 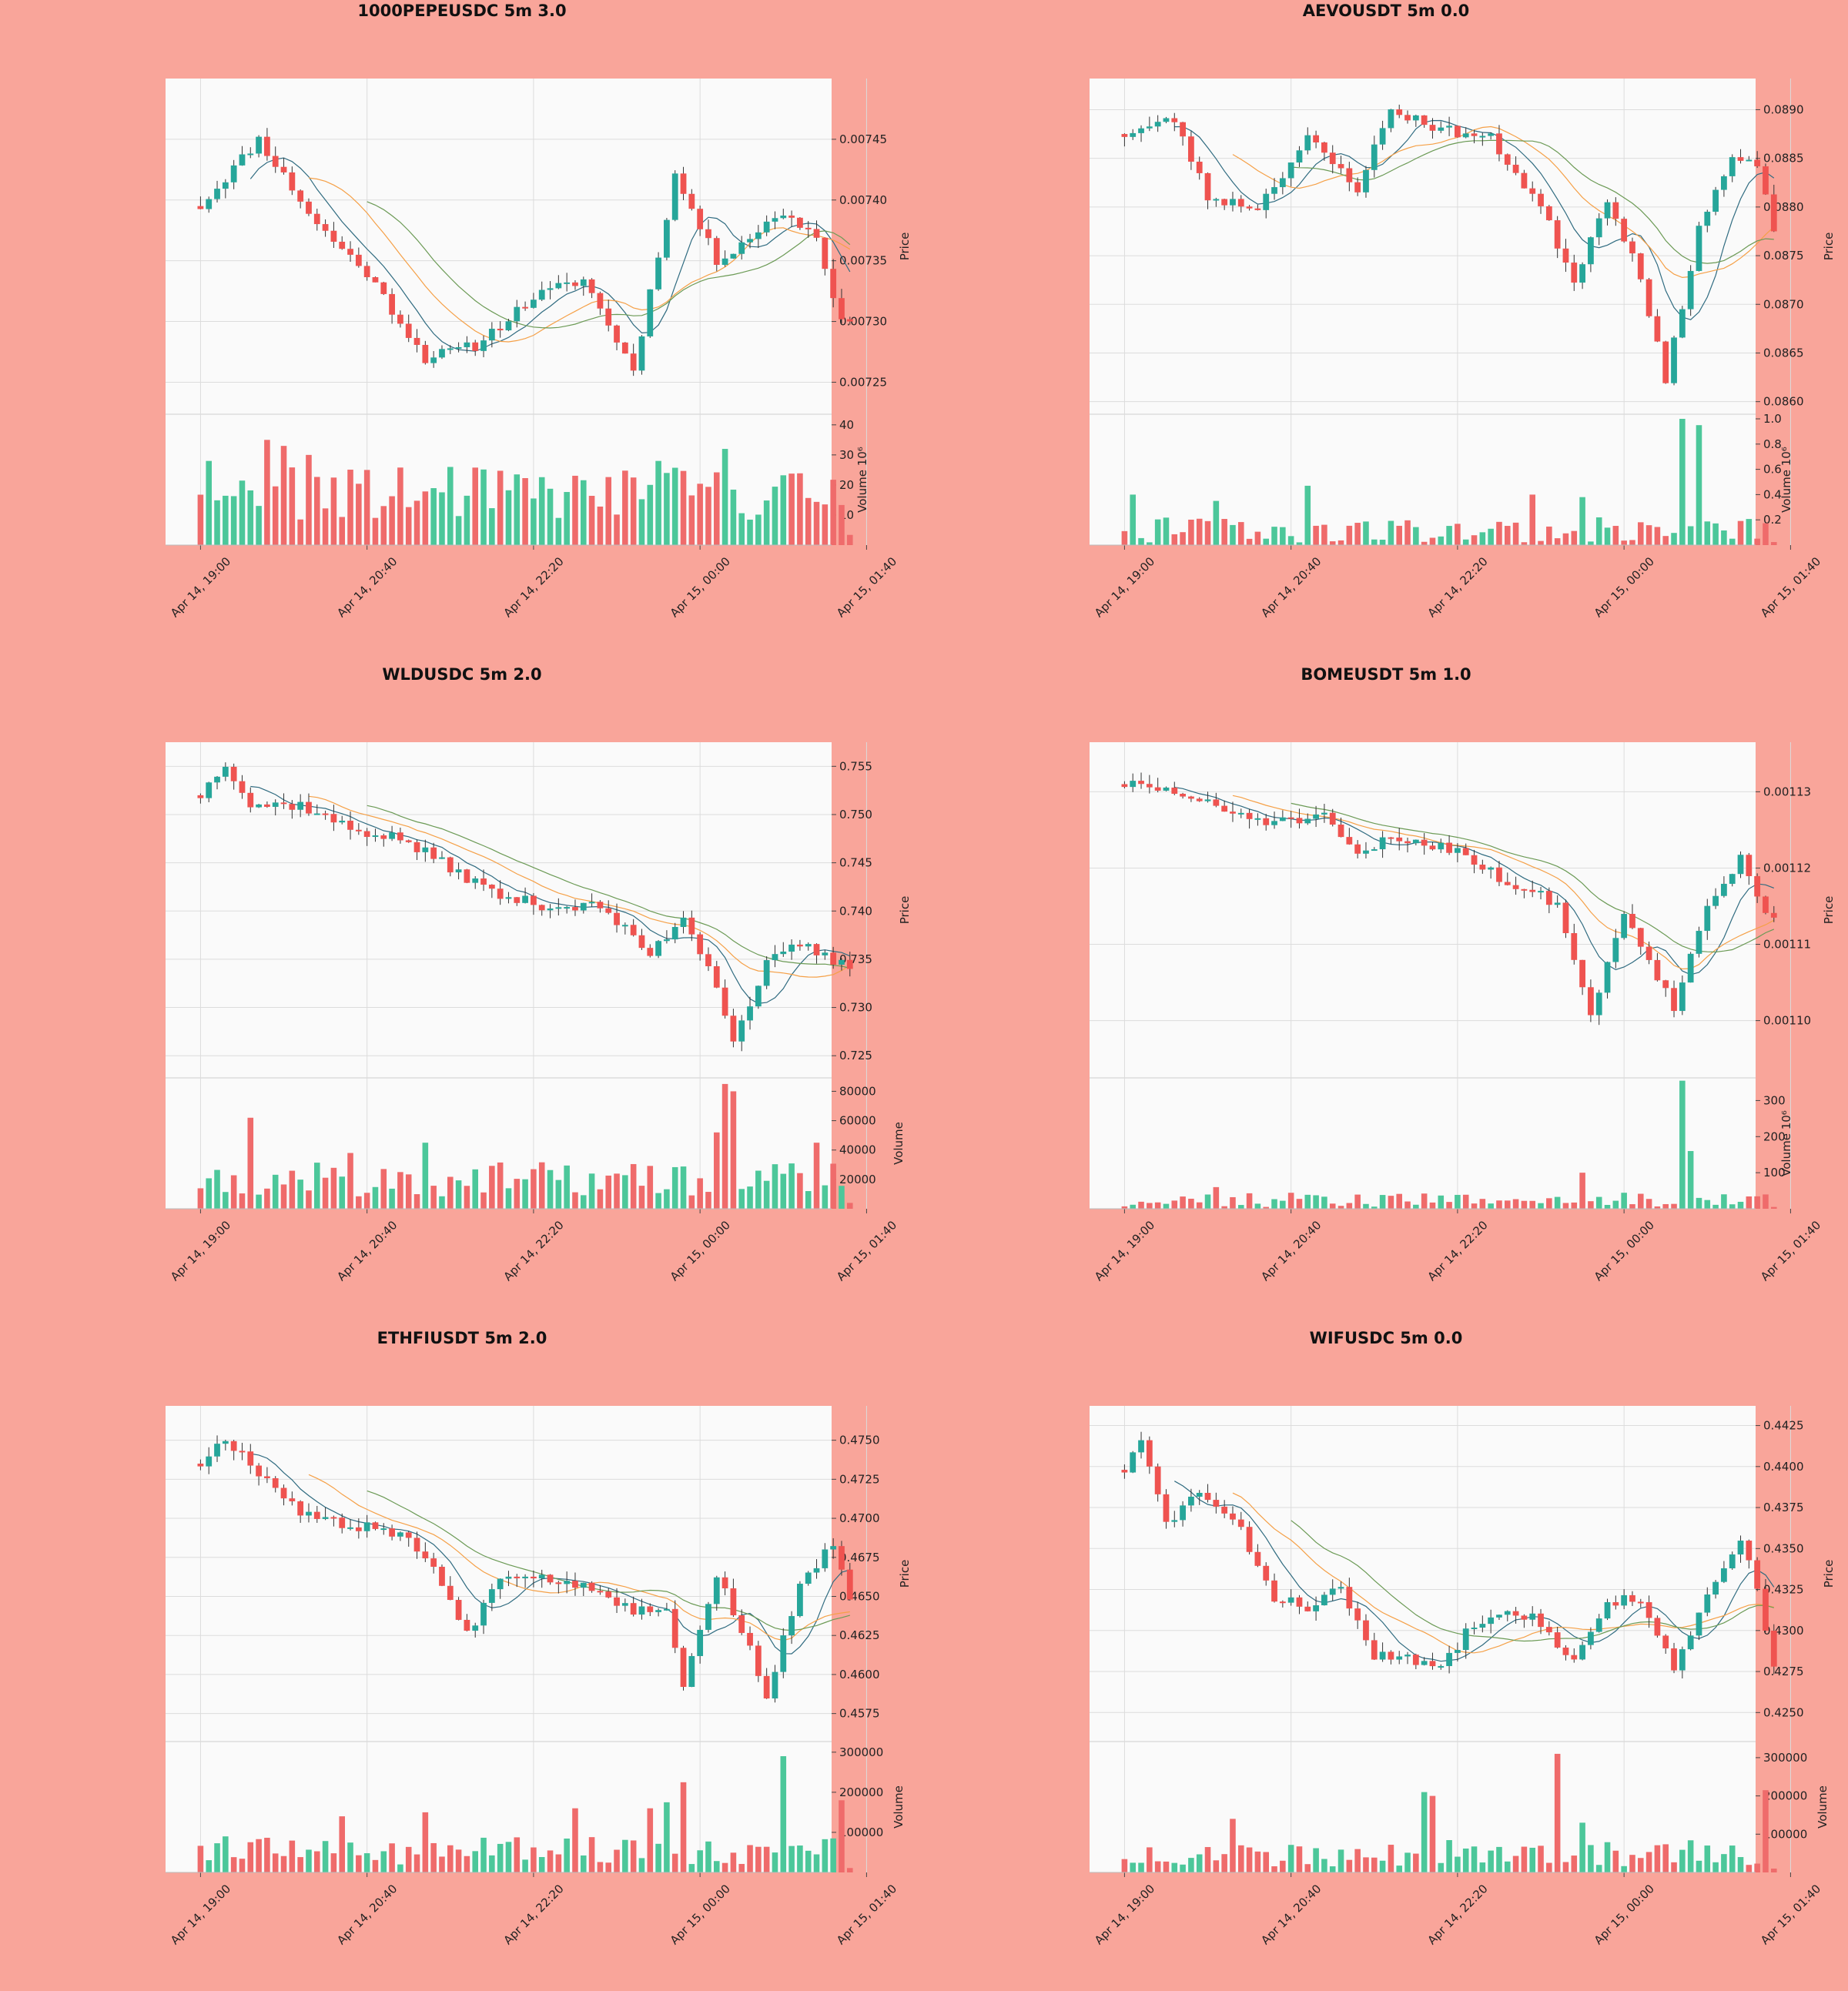 I want to click on x-tick-label: Apr 14, 20:40, so click(x=1291, y=587).